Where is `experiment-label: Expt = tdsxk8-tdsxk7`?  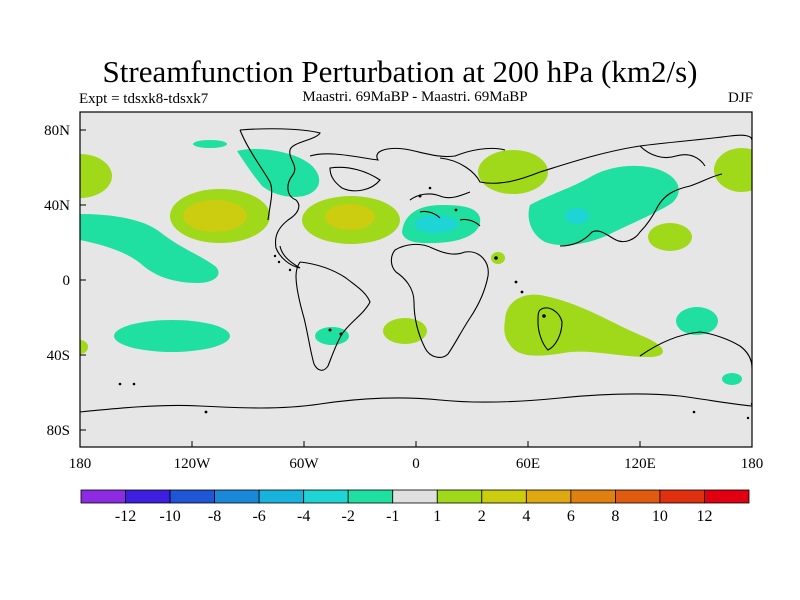 experiment-label: Expt = tdsxk8-tdsxk7 is located at coordinates (144, 99).